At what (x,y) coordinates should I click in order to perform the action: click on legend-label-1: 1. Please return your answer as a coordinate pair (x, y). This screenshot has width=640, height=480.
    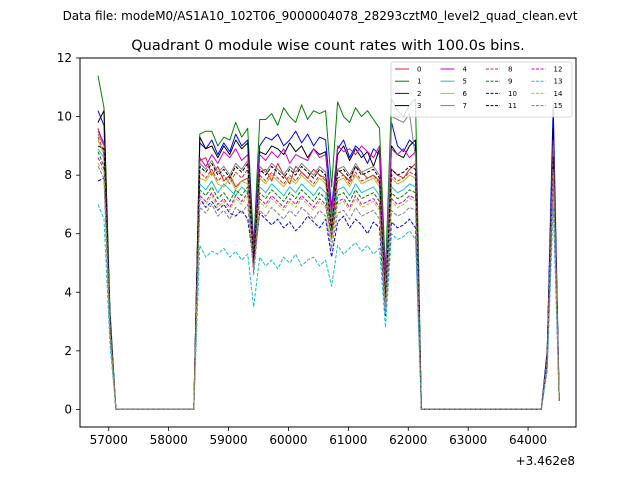
    Looking at the image, I should click on (419, 82).